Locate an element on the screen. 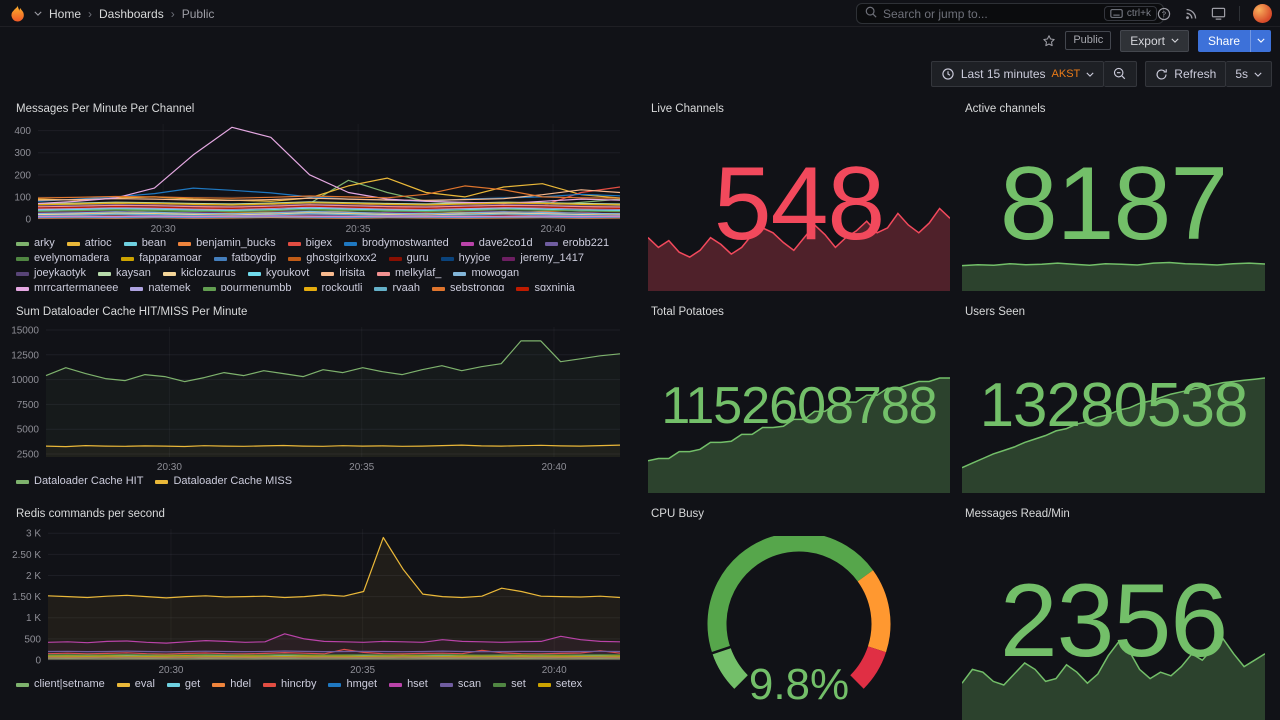 Image resolution: width=1280 pixels, height=720 pixels. panel-title: Redis commands per second is located at coordinates (90, 514).